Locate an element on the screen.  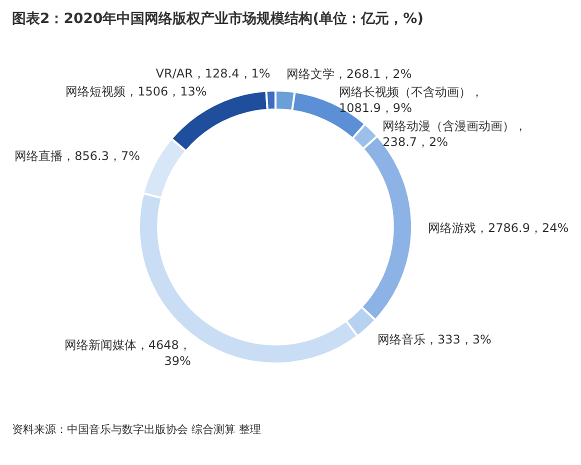
chart-title: 图表2：2020年中国网络版权产业市场规模结构(单位：亿元，%) is located at coordinates (218, 19).